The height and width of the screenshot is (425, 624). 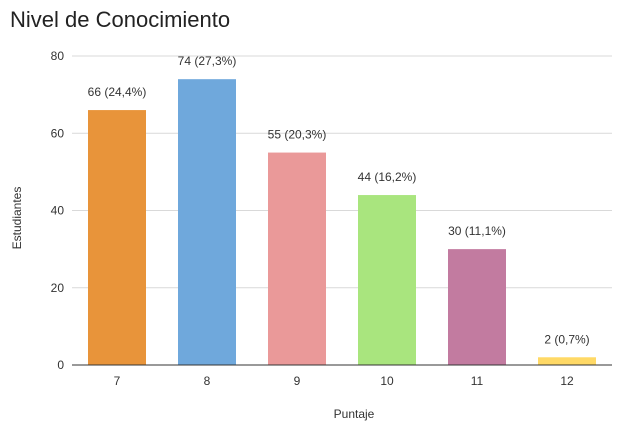 What do you see at coordinates (354, 414) in the screenshot?
I see `x-axis-label: Puntaje` at bounding box center [354, 414].